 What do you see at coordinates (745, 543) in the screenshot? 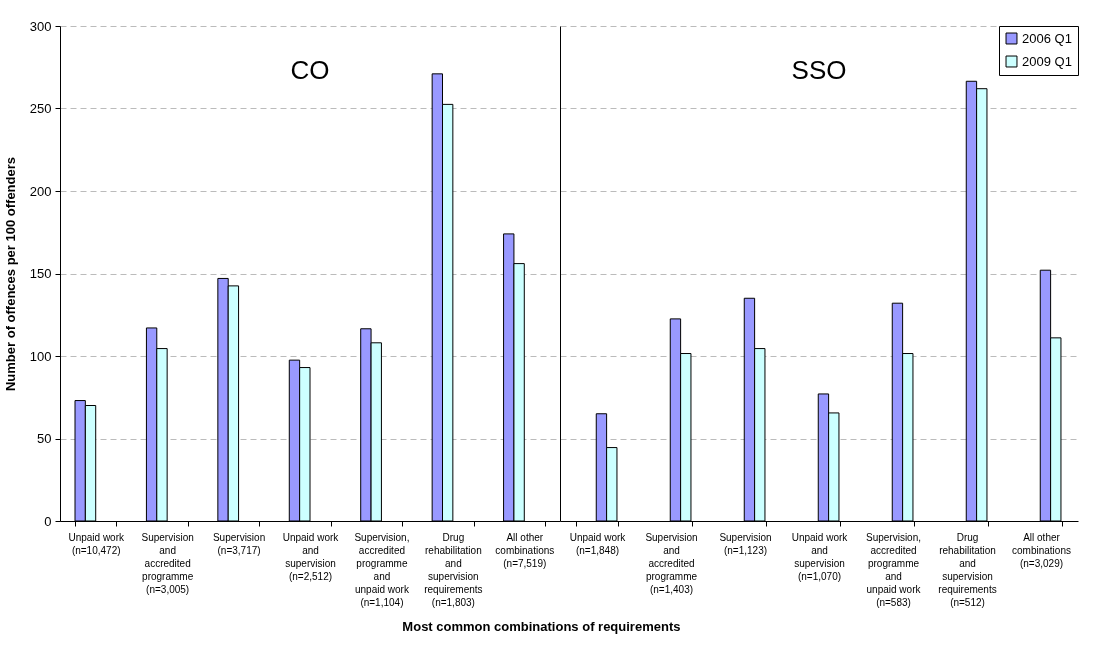
I see `x-tick-label: Supervision (n=1,123)` at bounding box center [745, 543].